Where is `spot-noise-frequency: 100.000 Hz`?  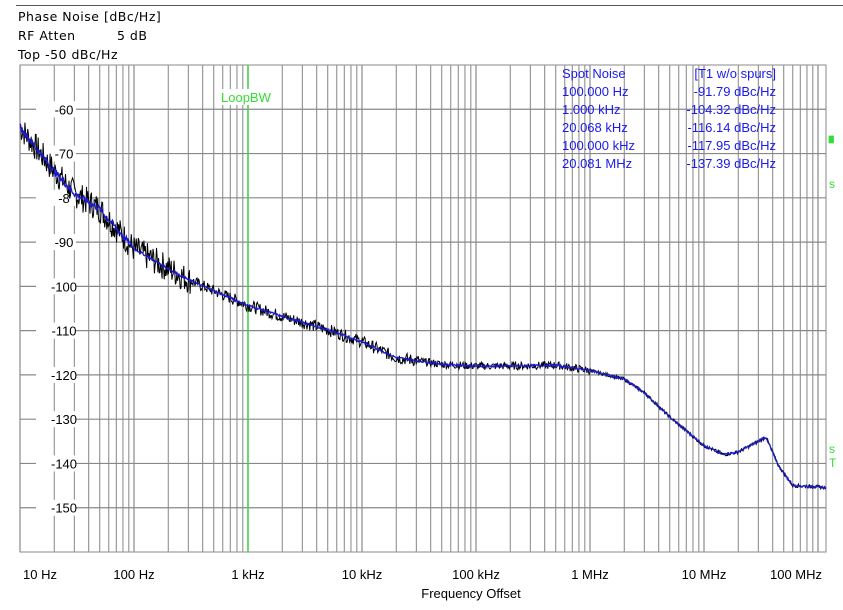 spot-noise-frequency: 100.000 Hz is located at coordinates (595, 91).